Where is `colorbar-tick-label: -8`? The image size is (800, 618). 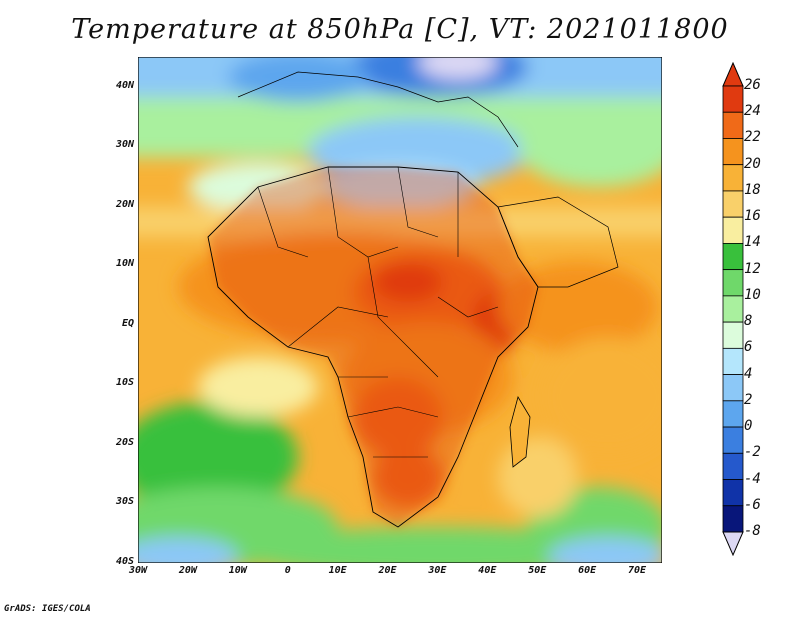 colorbar-tick-label: -8 is located at coordinates (752, 531).